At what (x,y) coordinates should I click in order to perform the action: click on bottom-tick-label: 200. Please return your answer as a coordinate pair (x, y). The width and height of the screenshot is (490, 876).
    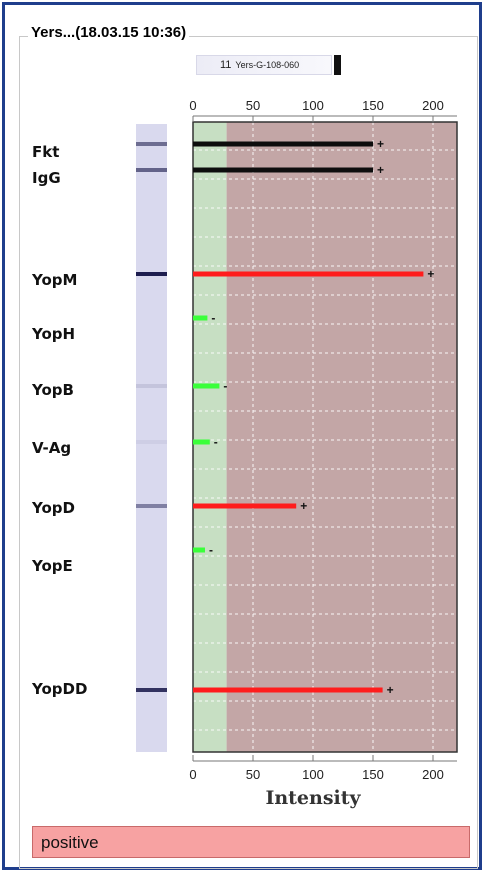
    Looking at the image, I should click on (433, 774).